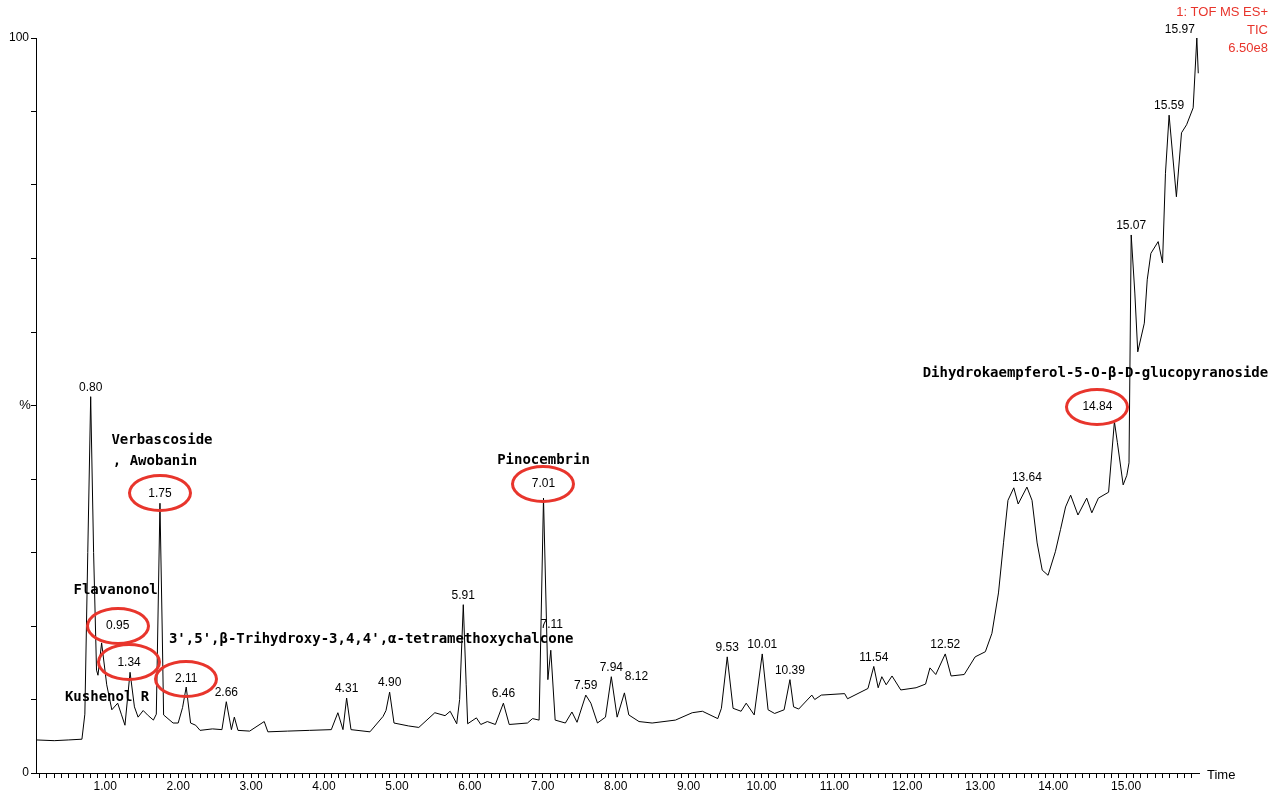 This screenshot has height=800, width=1276. I want to click on annotation: 4.31, so click(346, 688).